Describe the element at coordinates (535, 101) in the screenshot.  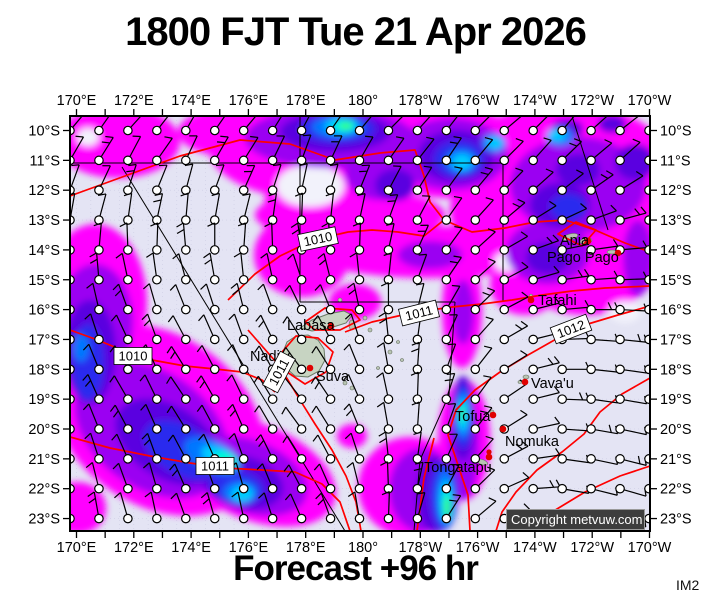
I see `lon-label: 174°W` at that location.